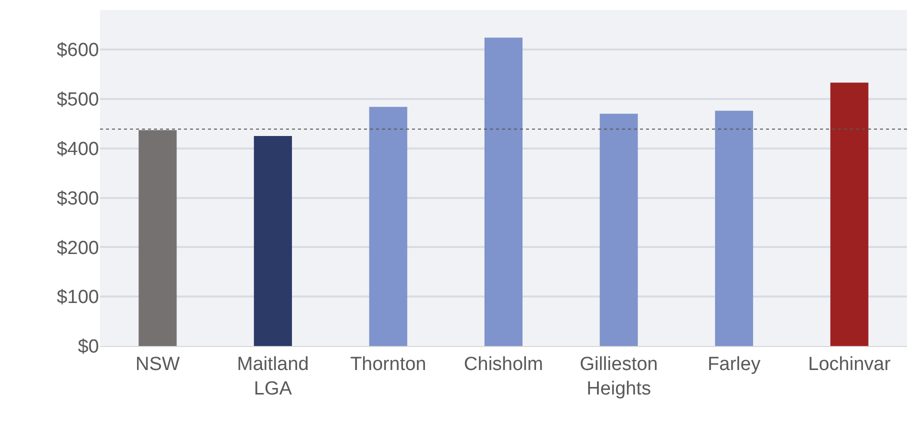 This screenshot has height=421, width=919. What do you see at coordinates (388, 364) in the screenshot?
I see `x-tick-label: Thornton` at bounding box center [388, 364].